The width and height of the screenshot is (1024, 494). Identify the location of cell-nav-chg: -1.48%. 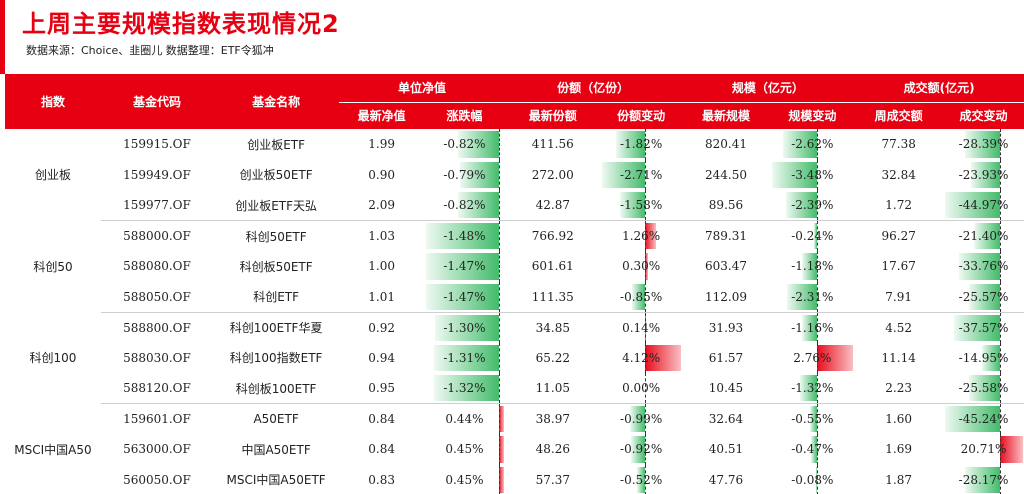
(464, 236).